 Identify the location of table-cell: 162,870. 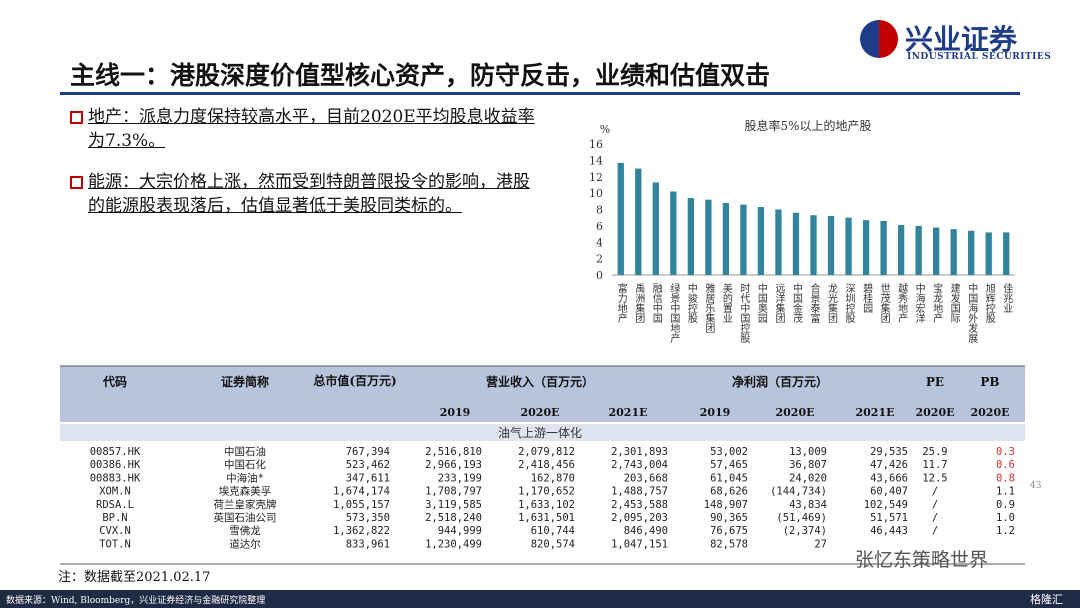
(553, 478).